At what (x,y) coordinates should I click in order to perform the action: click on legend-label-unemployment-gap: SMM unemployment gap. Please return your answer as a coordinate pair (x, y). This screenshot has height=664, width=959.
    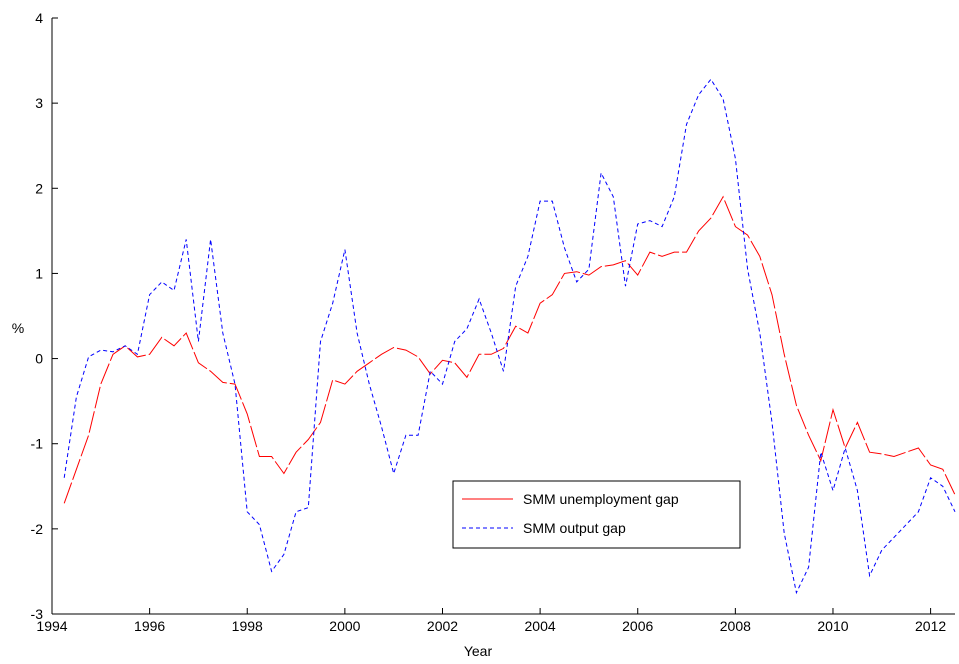
    Looking at the image, I should click on (601, 499).